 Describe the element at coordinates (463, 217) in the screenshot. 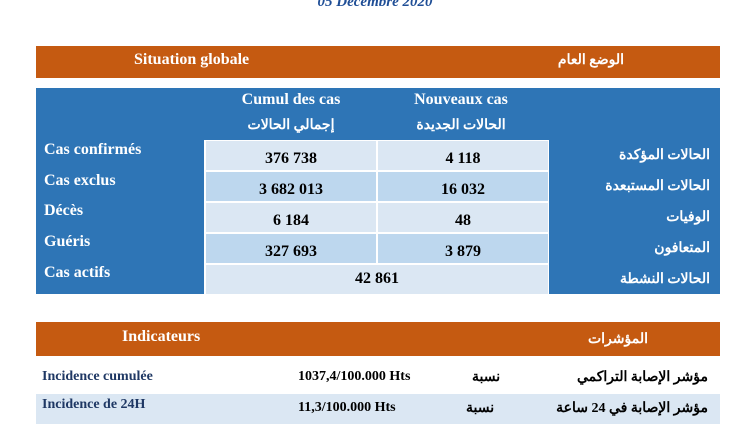

I see `cell-deces-nouveaux: 48` at that location.